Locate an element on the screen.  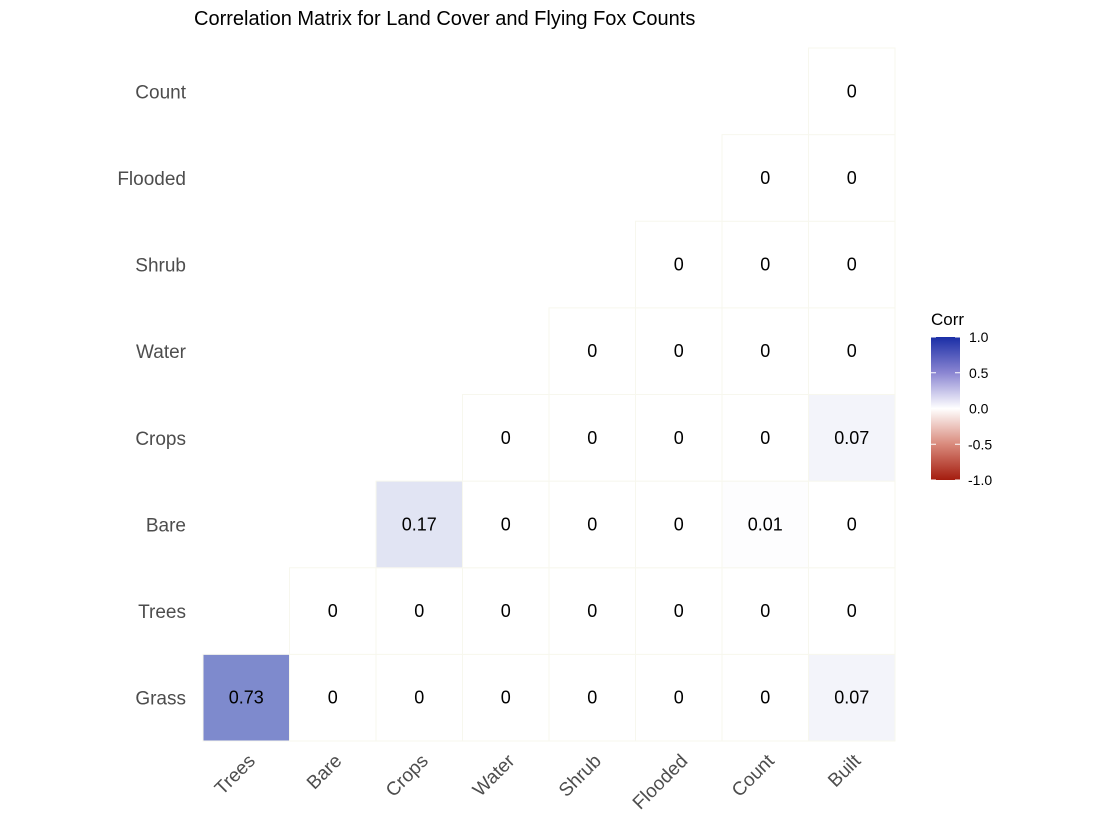
heatmap-cell-trees-bare is located at coordinates (333, 611).